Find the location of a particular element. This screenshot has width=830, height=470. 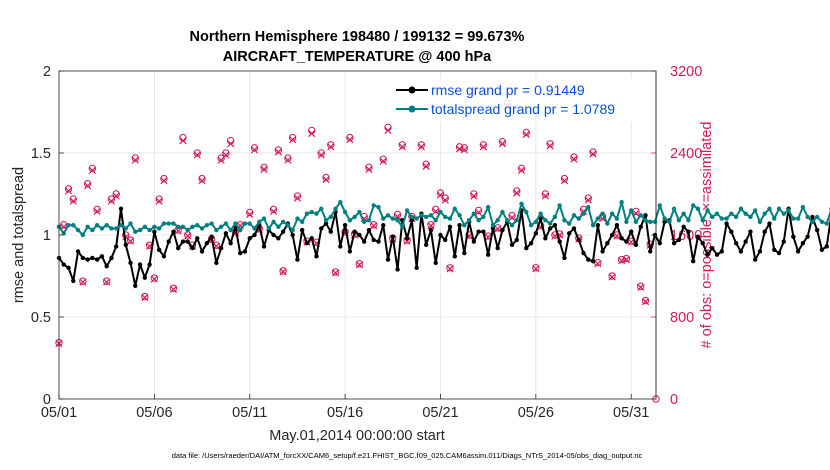

y-left-tick-label: 2 is located at coordinates (47, 72).